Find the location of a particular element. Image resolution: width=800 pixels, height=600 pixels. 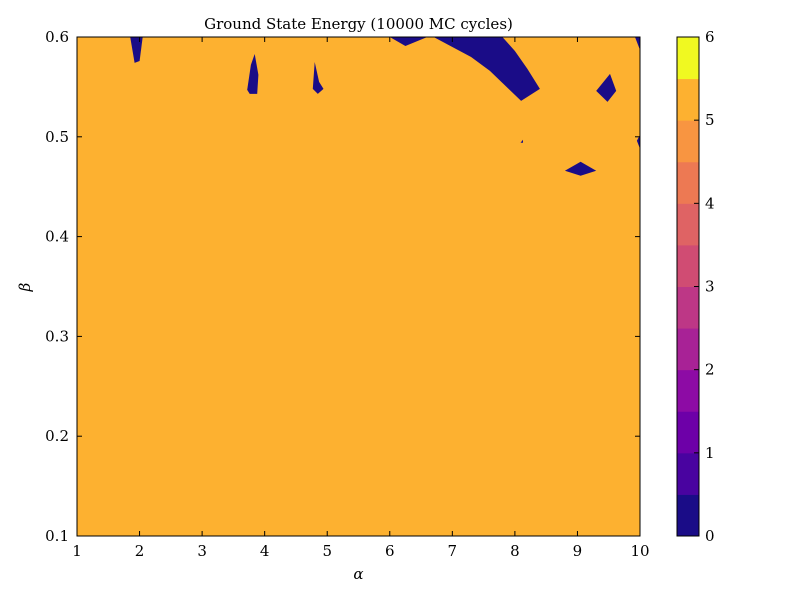

colorbar-tick-label: 3 is located at coordinates (710, 287).